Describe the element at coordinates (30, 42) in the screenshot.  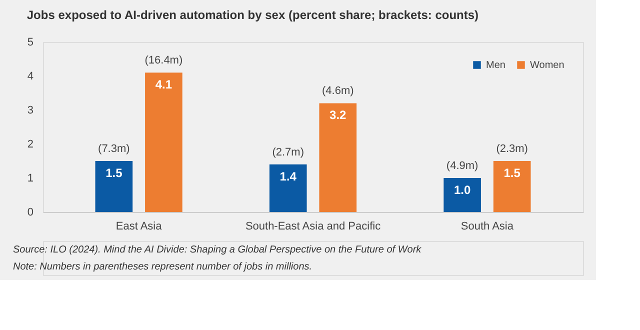
I see `y-tick-label: 5` at that location.